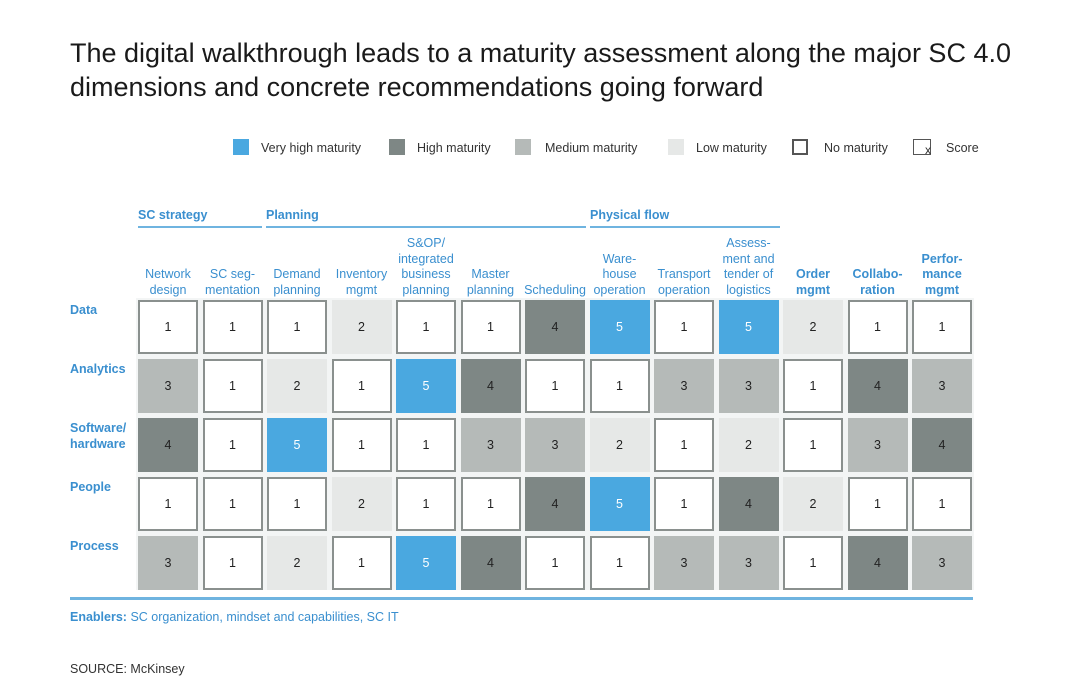 The width and height of the screenshot is (1069, 682). What do you see at coordinates (521, 598) in the screenshot?
I see `divider-line` at bounding box center [521, 598].